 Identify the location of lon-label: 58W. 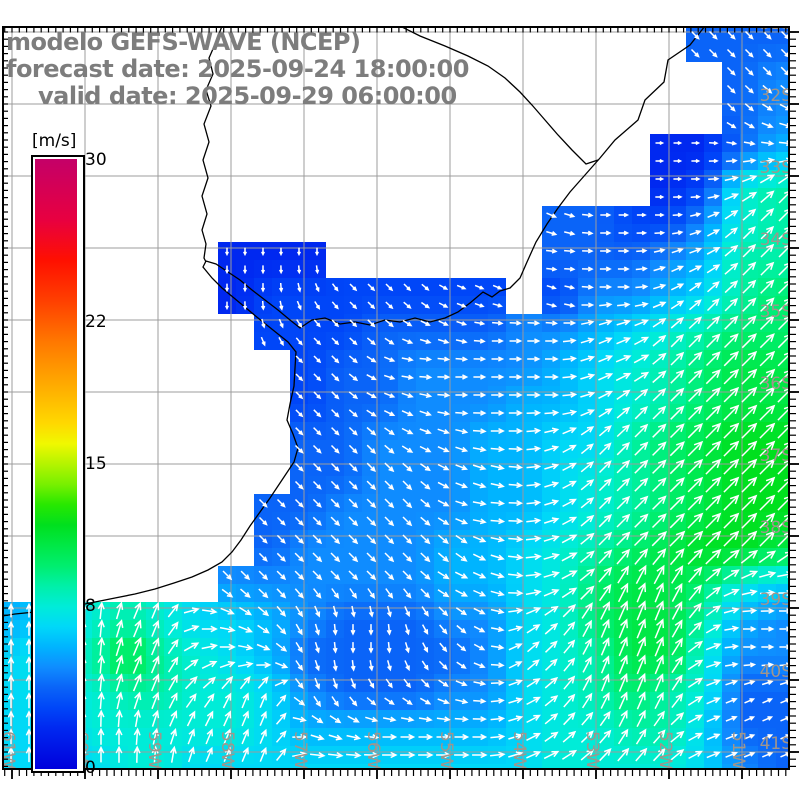
(227, 750).